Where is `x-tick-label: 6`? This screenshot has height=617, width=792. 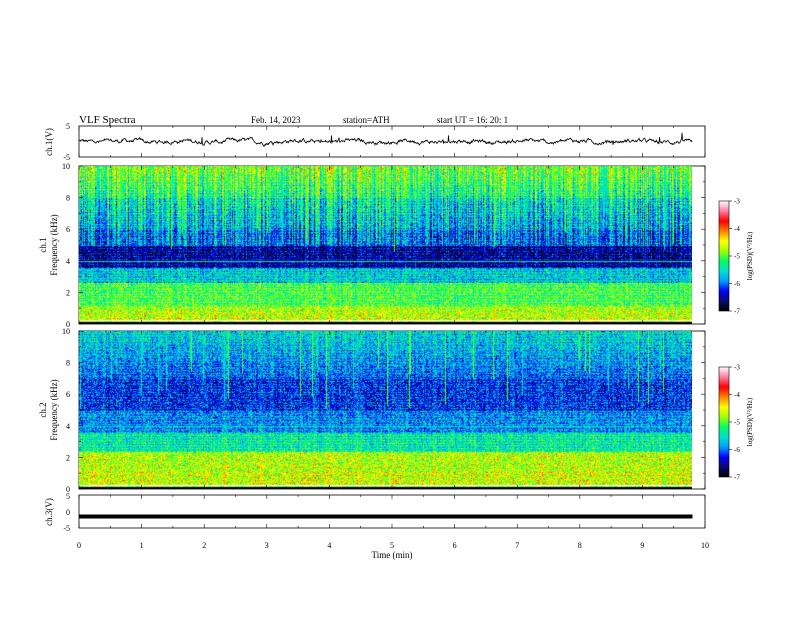 x-tick-label: 6 is located at coordinates (455, 545).